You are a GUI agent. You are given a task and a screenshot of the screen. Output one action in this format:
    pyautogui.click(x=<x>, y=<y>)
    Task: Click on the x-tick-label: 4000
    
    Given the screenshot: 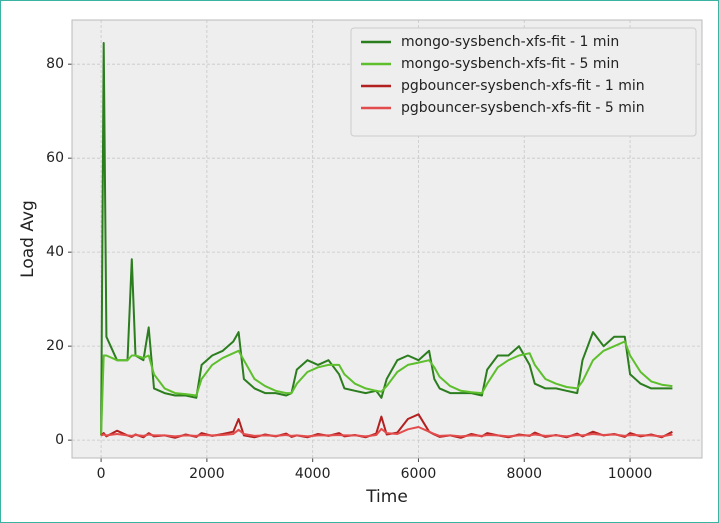 What is the action you would take?
    pyautogui.click(x=313, y=474)
    